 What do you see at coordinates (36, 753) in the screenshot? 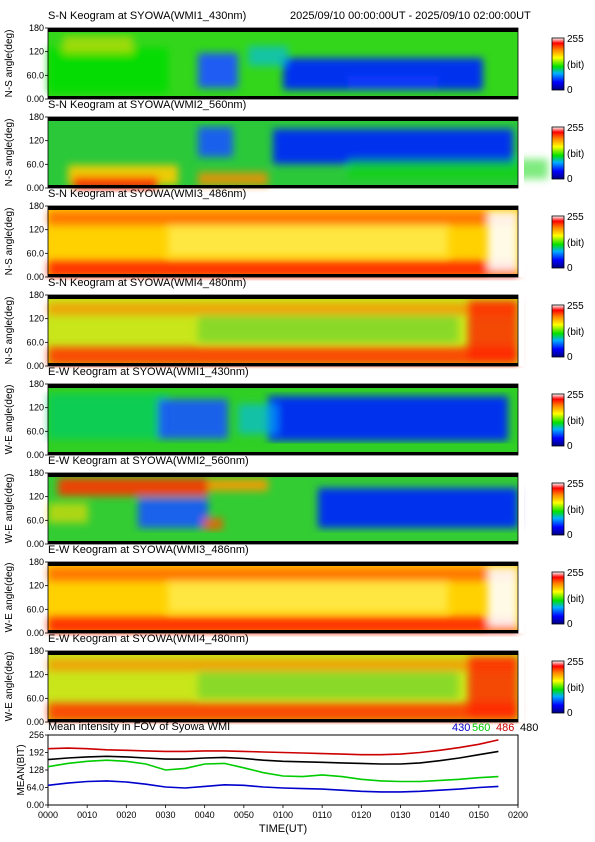
I see `y-tick-label: 192` at bounding box center [36, 753].